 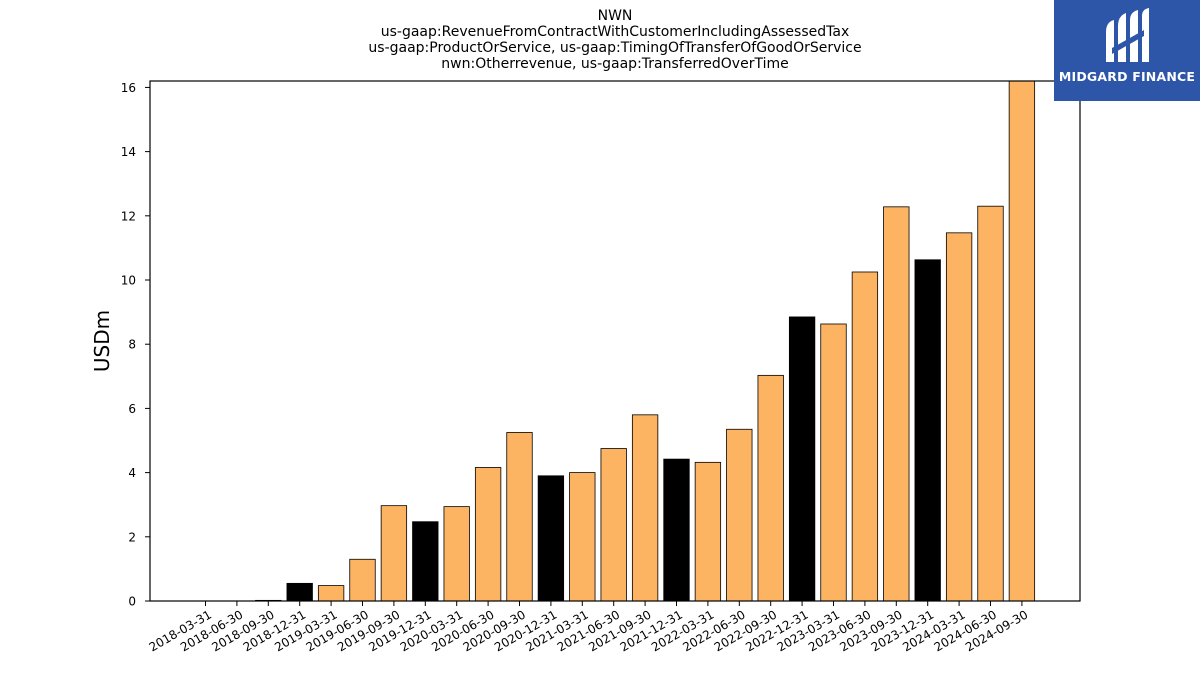 What do you see at coordinates (102, 341) in the screenshot?
I see `y-axis-label: USDm` at bounding box center [102, 341].